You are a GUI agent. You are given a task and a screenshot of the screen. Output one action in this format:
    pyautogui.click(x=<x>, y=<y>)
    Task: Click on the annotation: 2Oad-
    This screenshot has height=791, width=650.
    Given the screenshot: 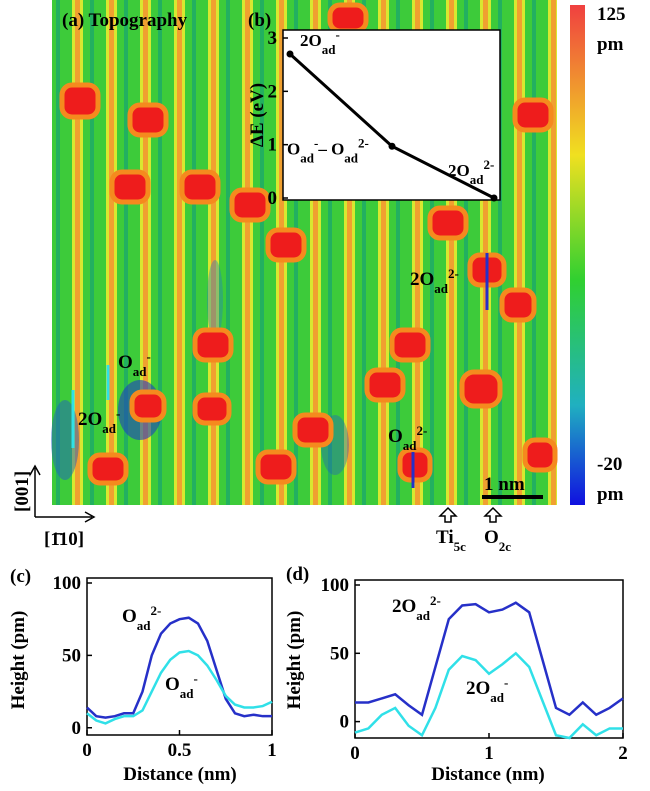 What is the action you would take?
    pyautogui.click(x=99, y=421)
    